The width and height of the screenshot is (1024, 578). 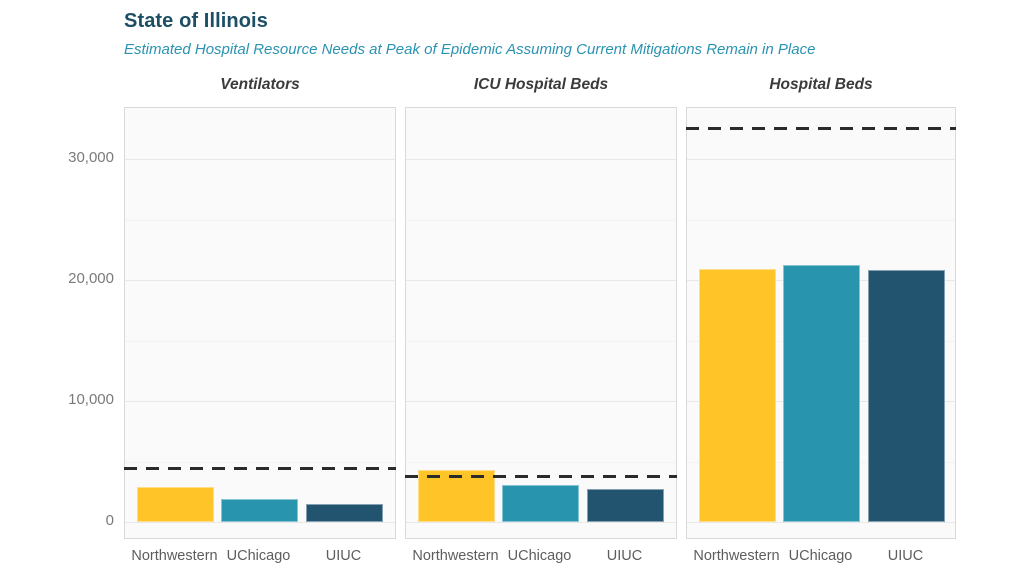 I want to click on y-axis-tick-label: 10,000, so click(x=91, y=399).